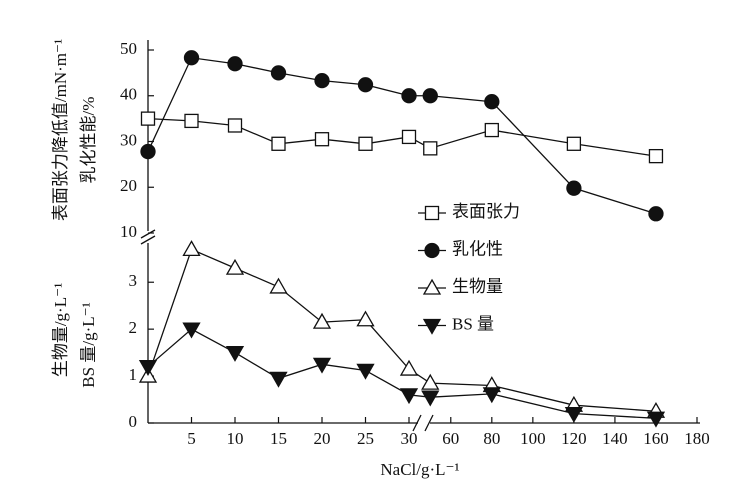  I want to click on y-axis-label: BS 量/g·L⁻¹, so click(88, 344).